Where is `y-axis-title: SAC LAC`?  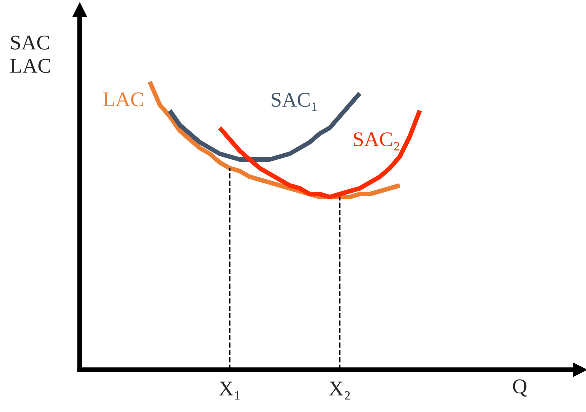 y-axis-title: SAC LAC is located at coordinates (30, 55).